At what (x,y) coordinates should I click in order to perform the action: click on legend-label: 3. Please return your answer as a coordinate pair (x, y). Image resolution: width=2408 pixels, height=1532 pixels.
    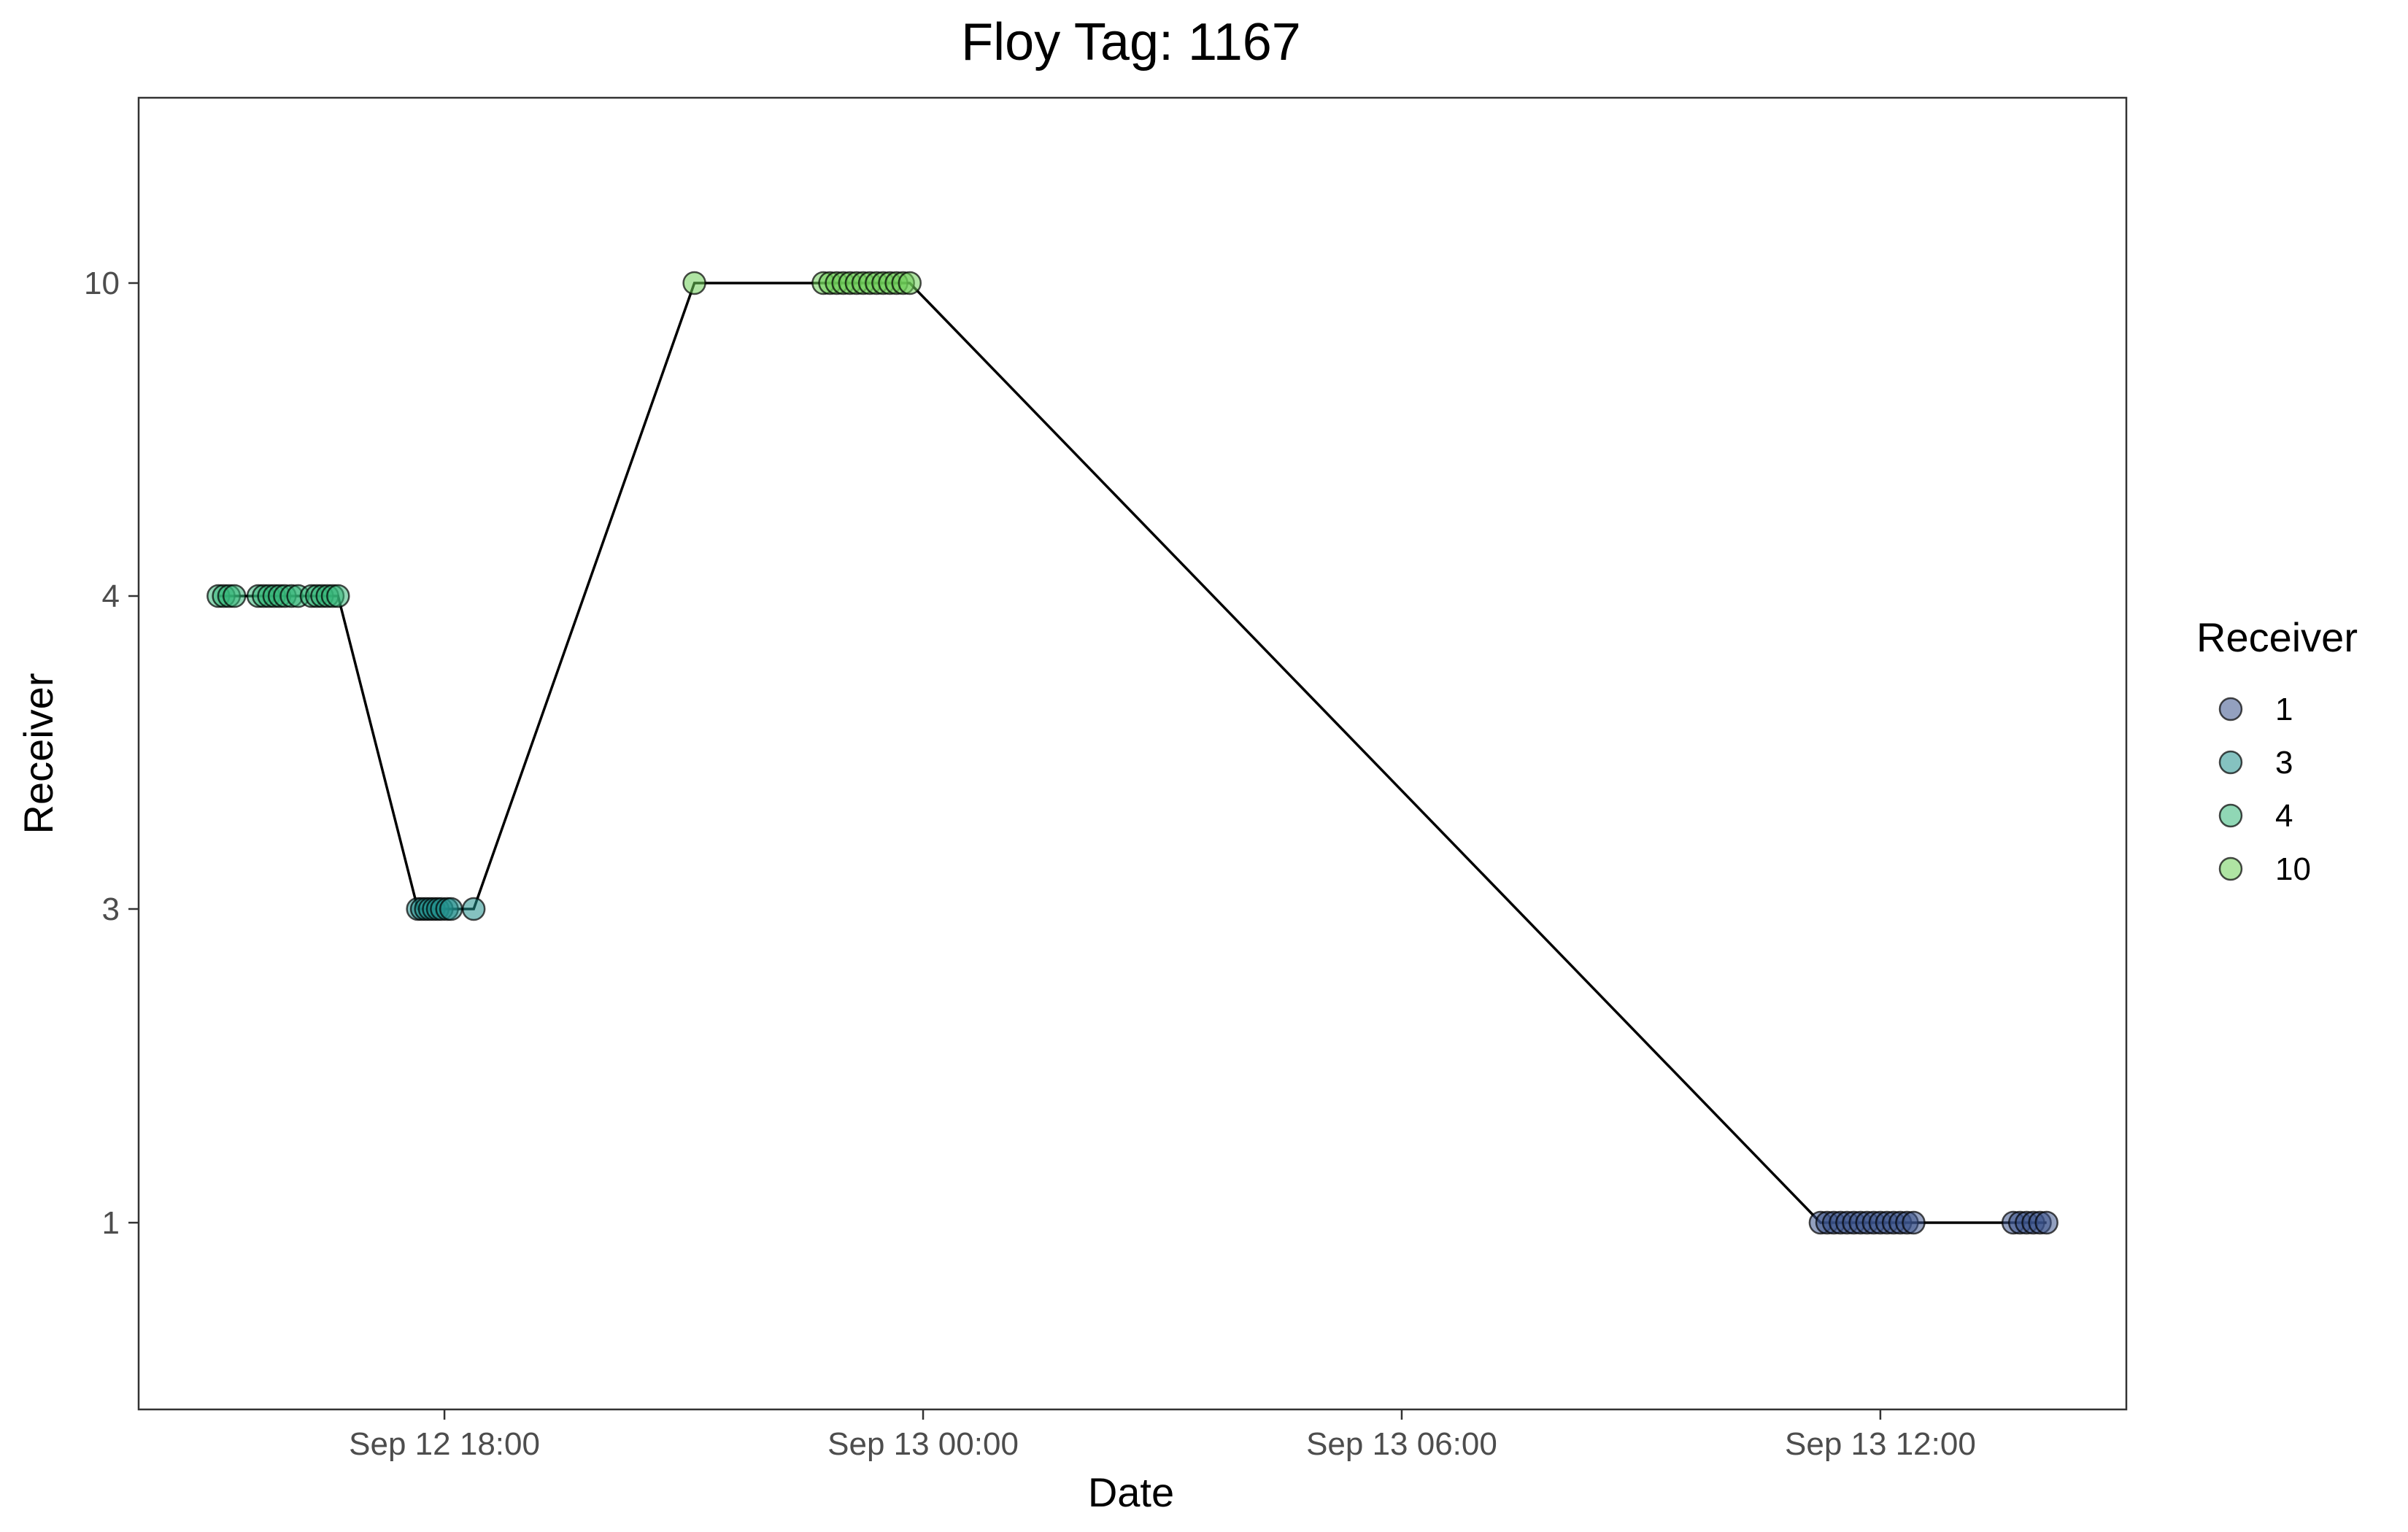
    Looking at the image, I should click on (2284, 763).